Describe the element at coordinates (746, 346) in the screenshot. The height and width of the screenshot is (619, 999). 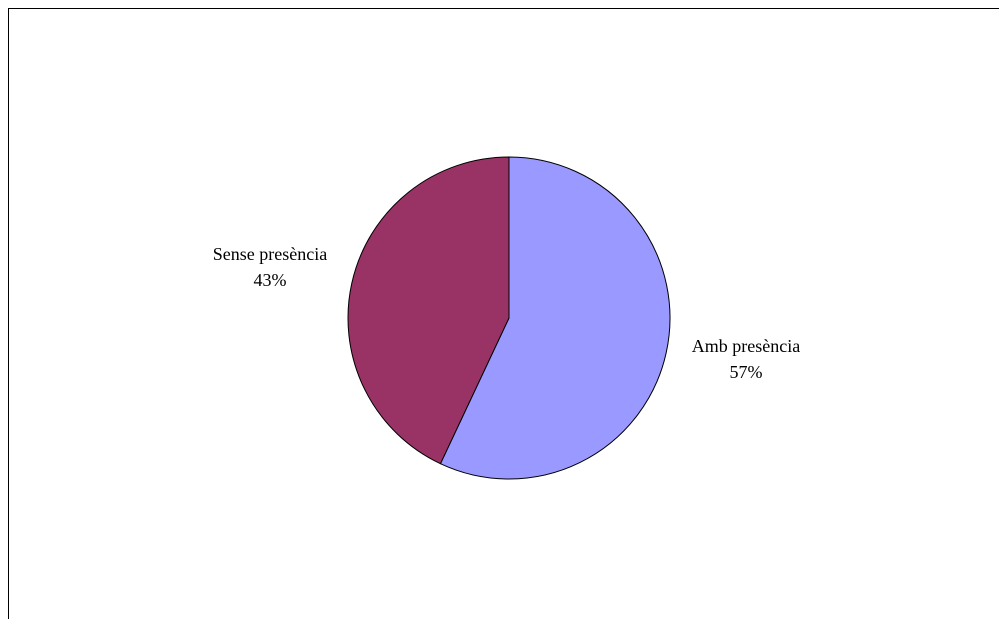
I see `slice-category-label: Amb presència` at that location.